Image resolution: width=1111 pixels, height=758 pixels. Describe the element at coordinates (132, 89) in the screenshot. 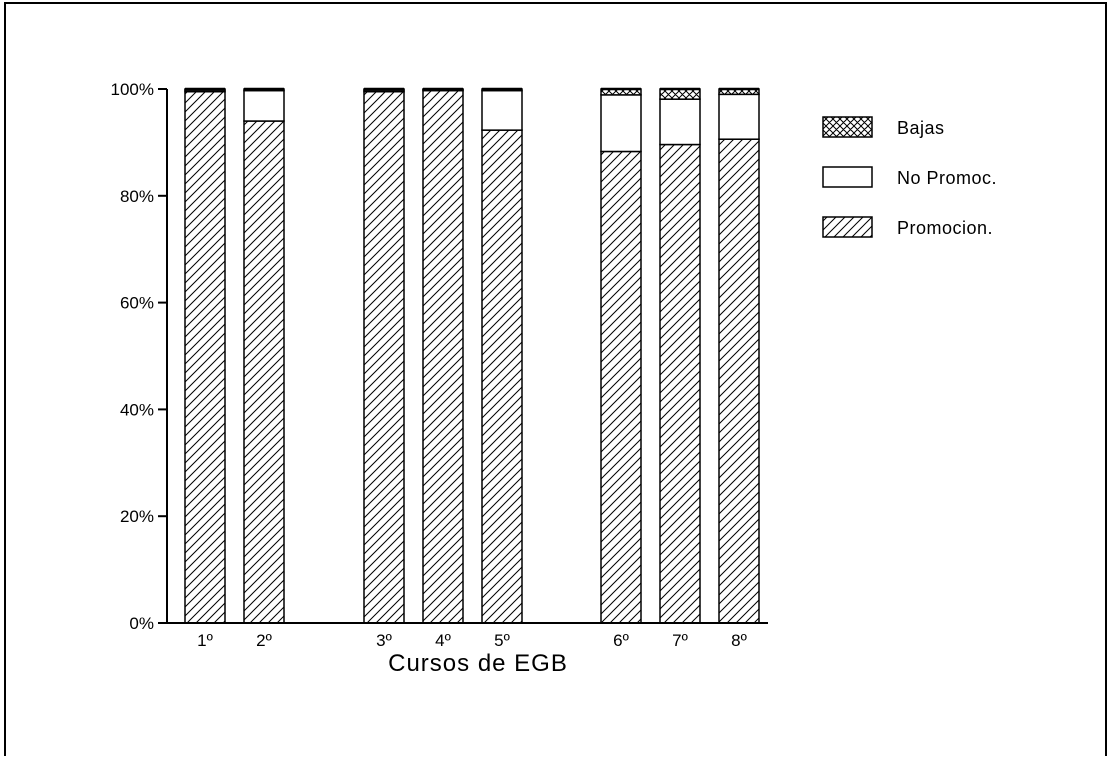

I see `y-tick-label: 100%` at that location.